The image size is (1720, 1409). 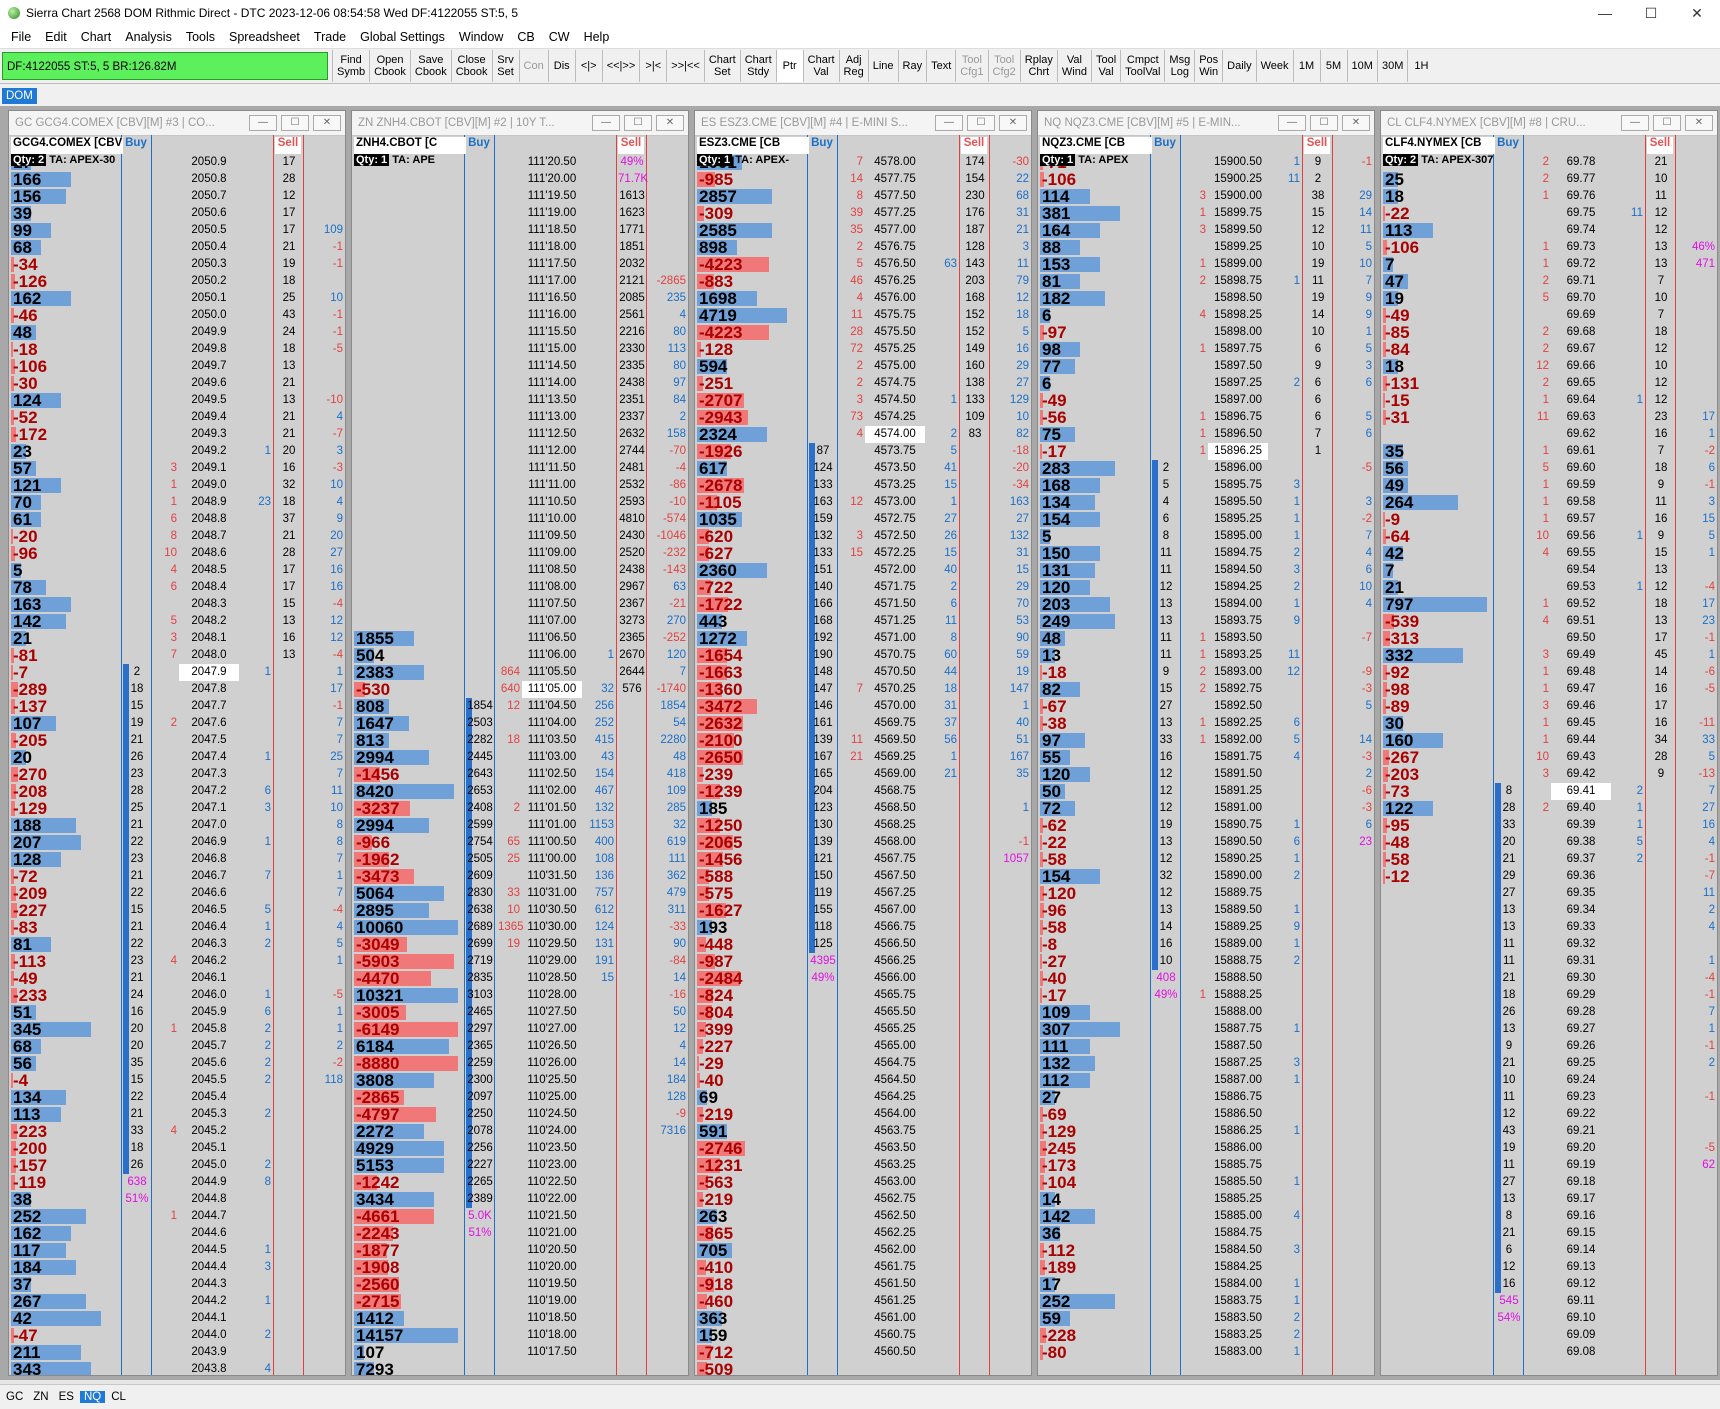 I want to click on price-level: 69.30, so click(x=1581, y=978).